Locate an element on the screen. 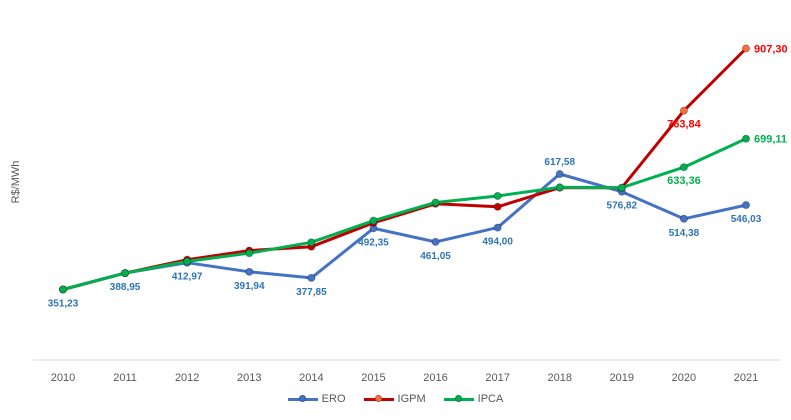  legend-label-igpm: IGPM is located at coordinates (411, 399).